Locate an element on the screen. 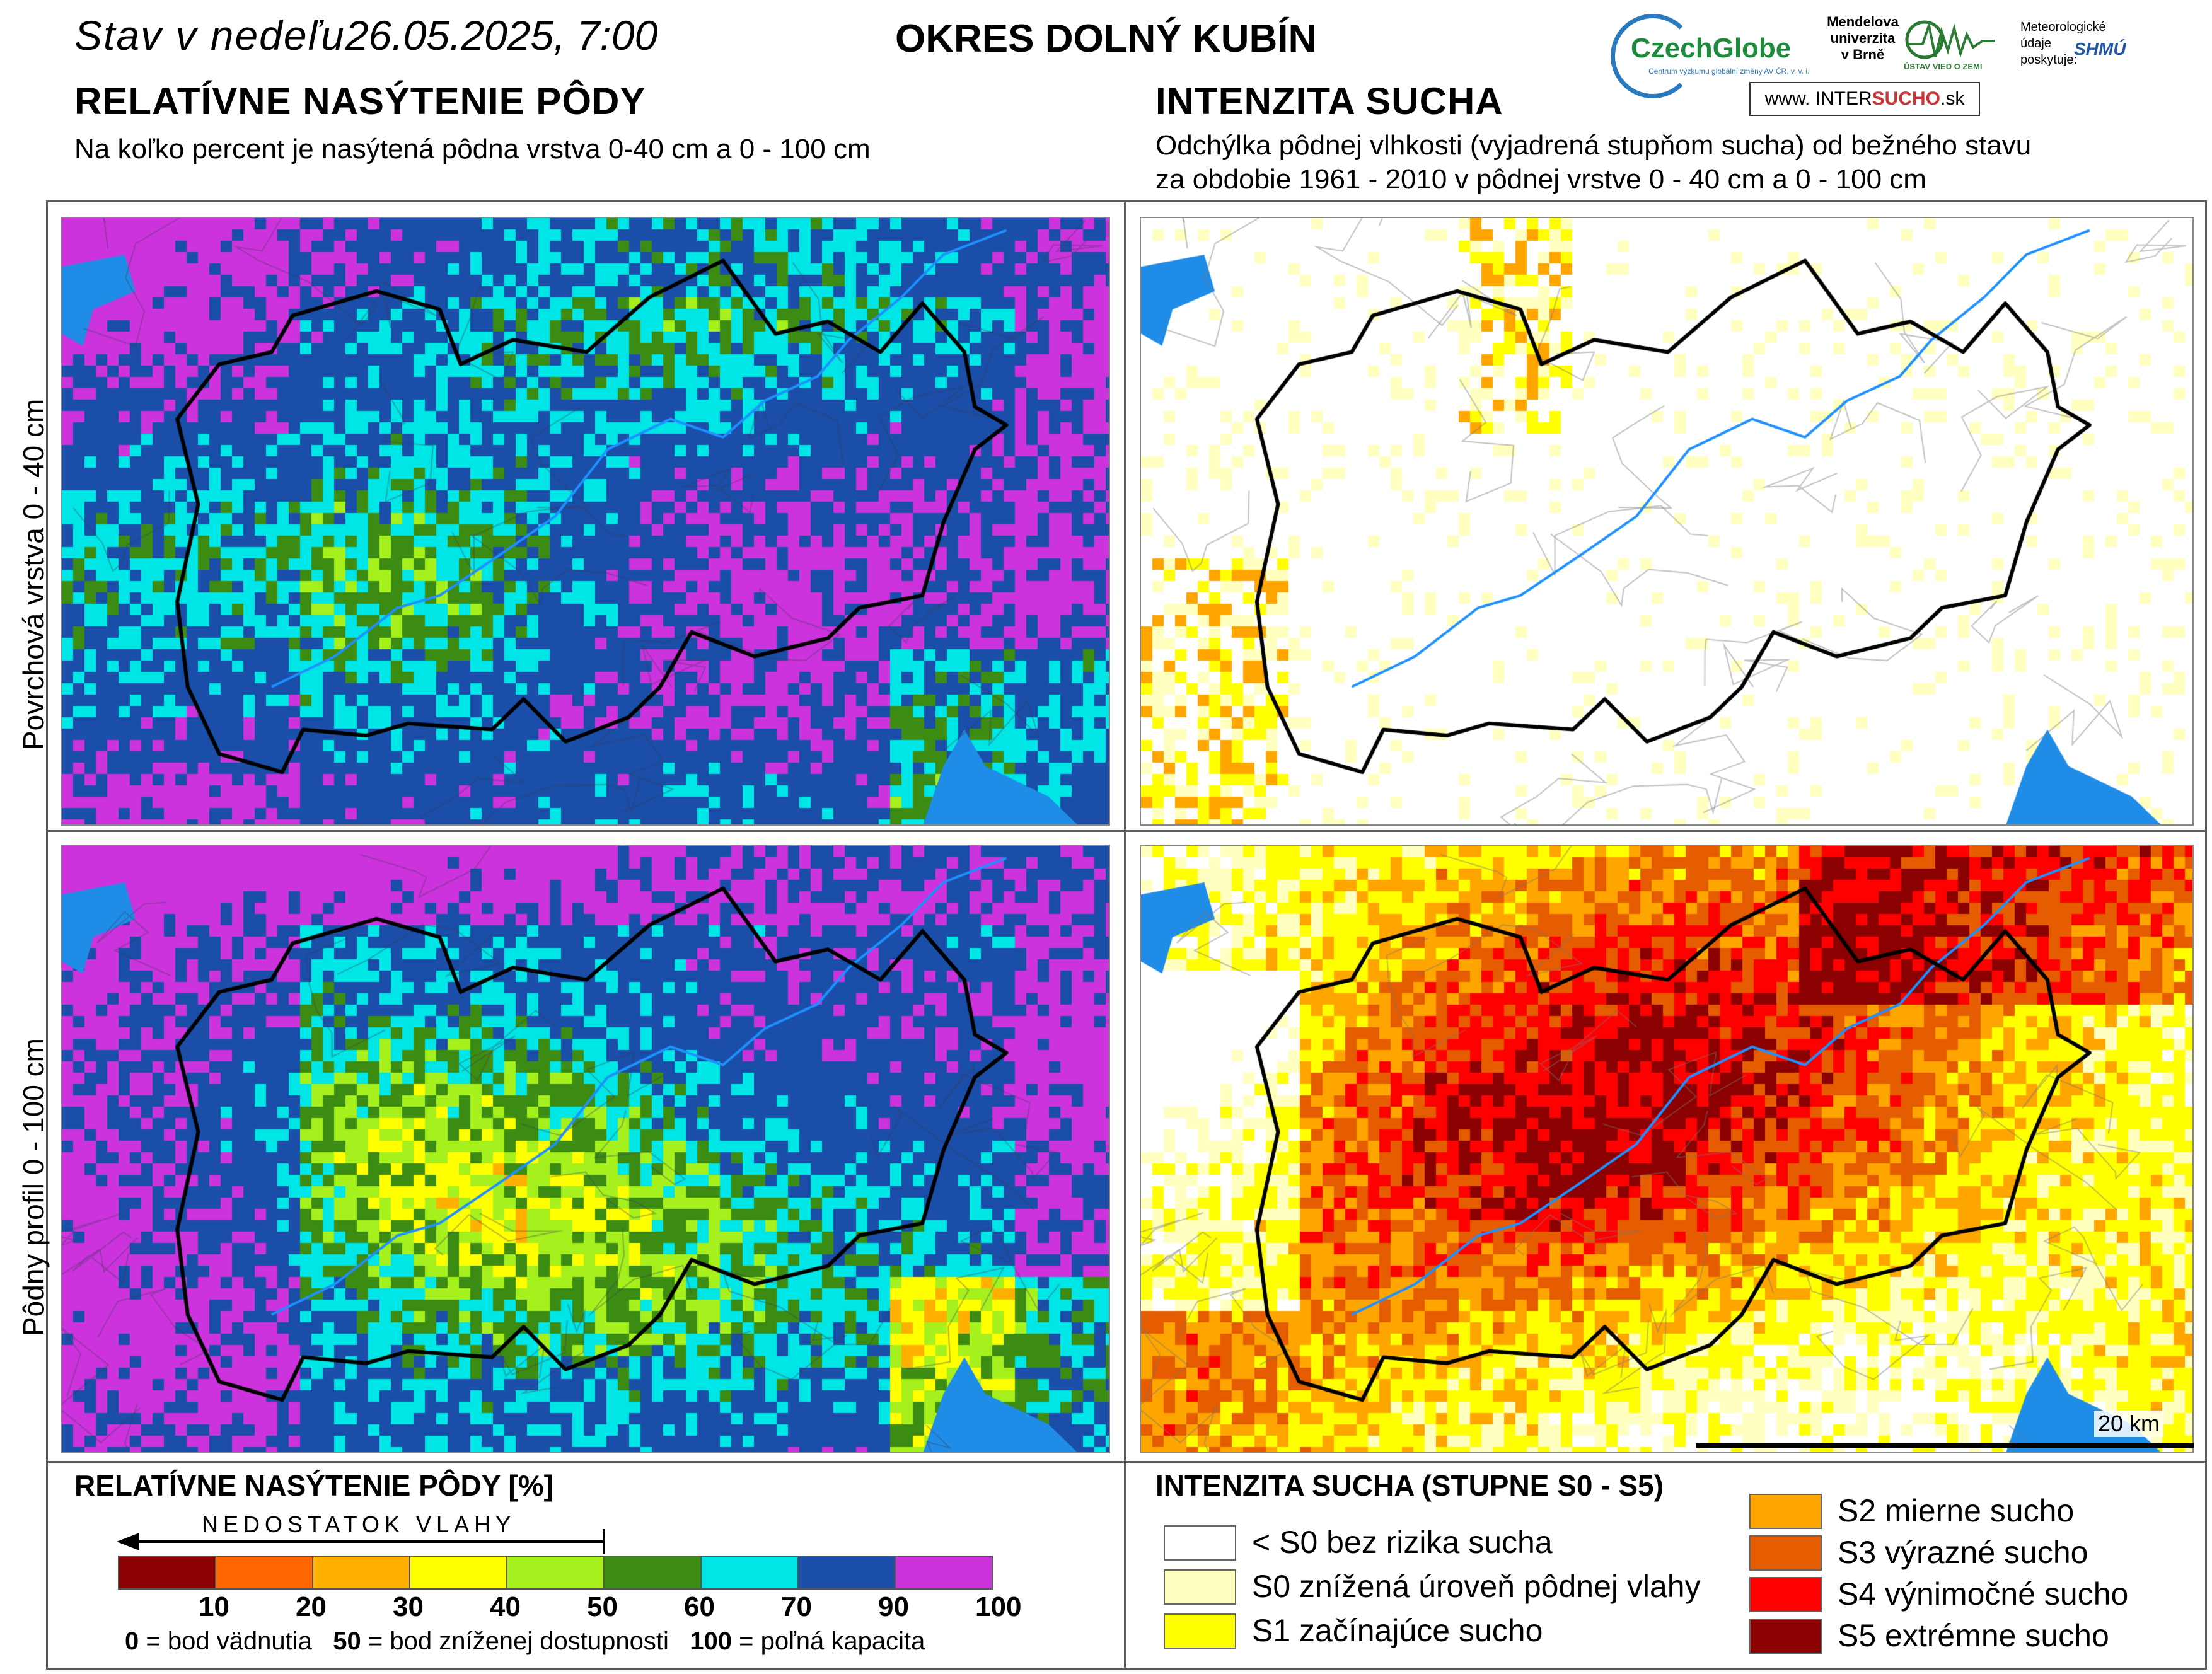 The width and height of the screenshot is (2212, 1674). met-line1: Meteorologické is located at coordinates (2063, 27).